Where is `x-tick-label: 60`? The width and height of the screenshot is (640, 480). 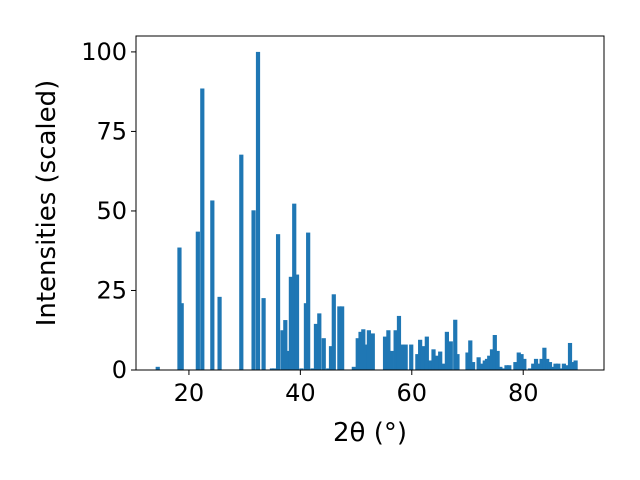 x-tick-label: 60 is located at coordinates (412, 393).